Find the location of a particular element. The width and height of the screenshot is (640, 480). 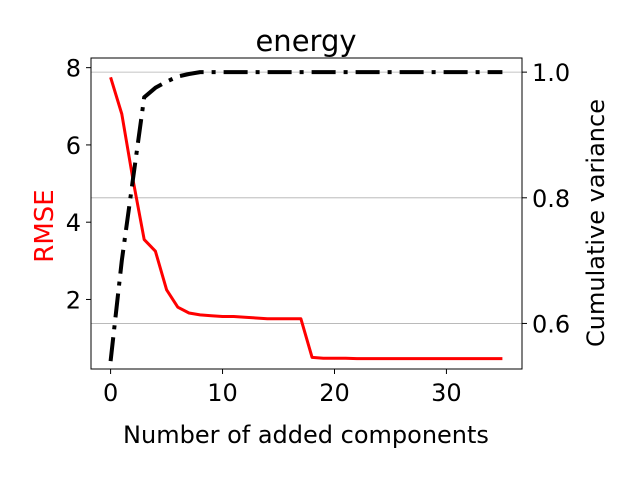

x-axis-label: Number of added components is located at coordinates (306, 435).